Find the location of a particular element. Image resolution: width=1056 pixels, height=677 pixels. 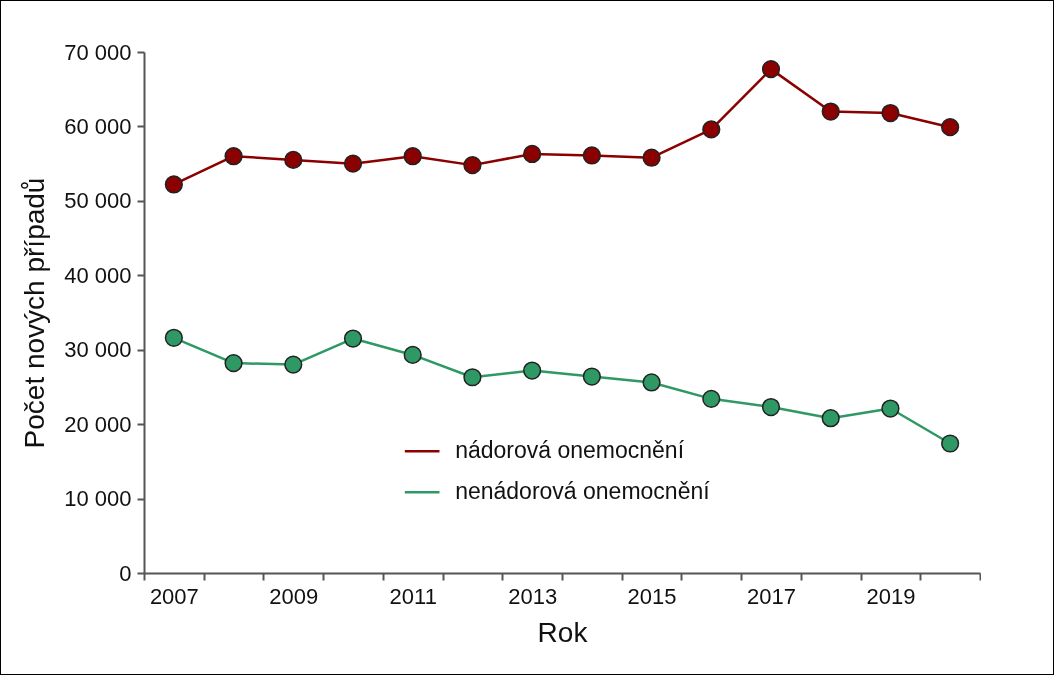

x-axis-title: Rok is located at coordinates (563, 632).